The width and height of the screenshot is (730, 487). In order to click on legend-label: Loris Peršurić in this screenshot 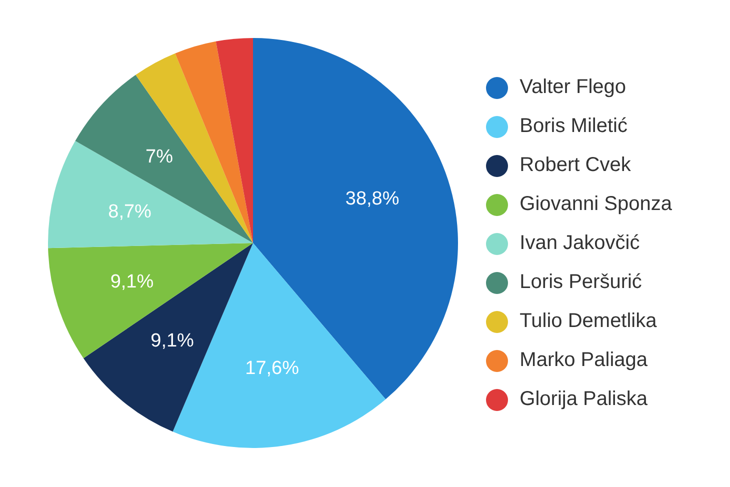, I will do `click(581, 282)`.